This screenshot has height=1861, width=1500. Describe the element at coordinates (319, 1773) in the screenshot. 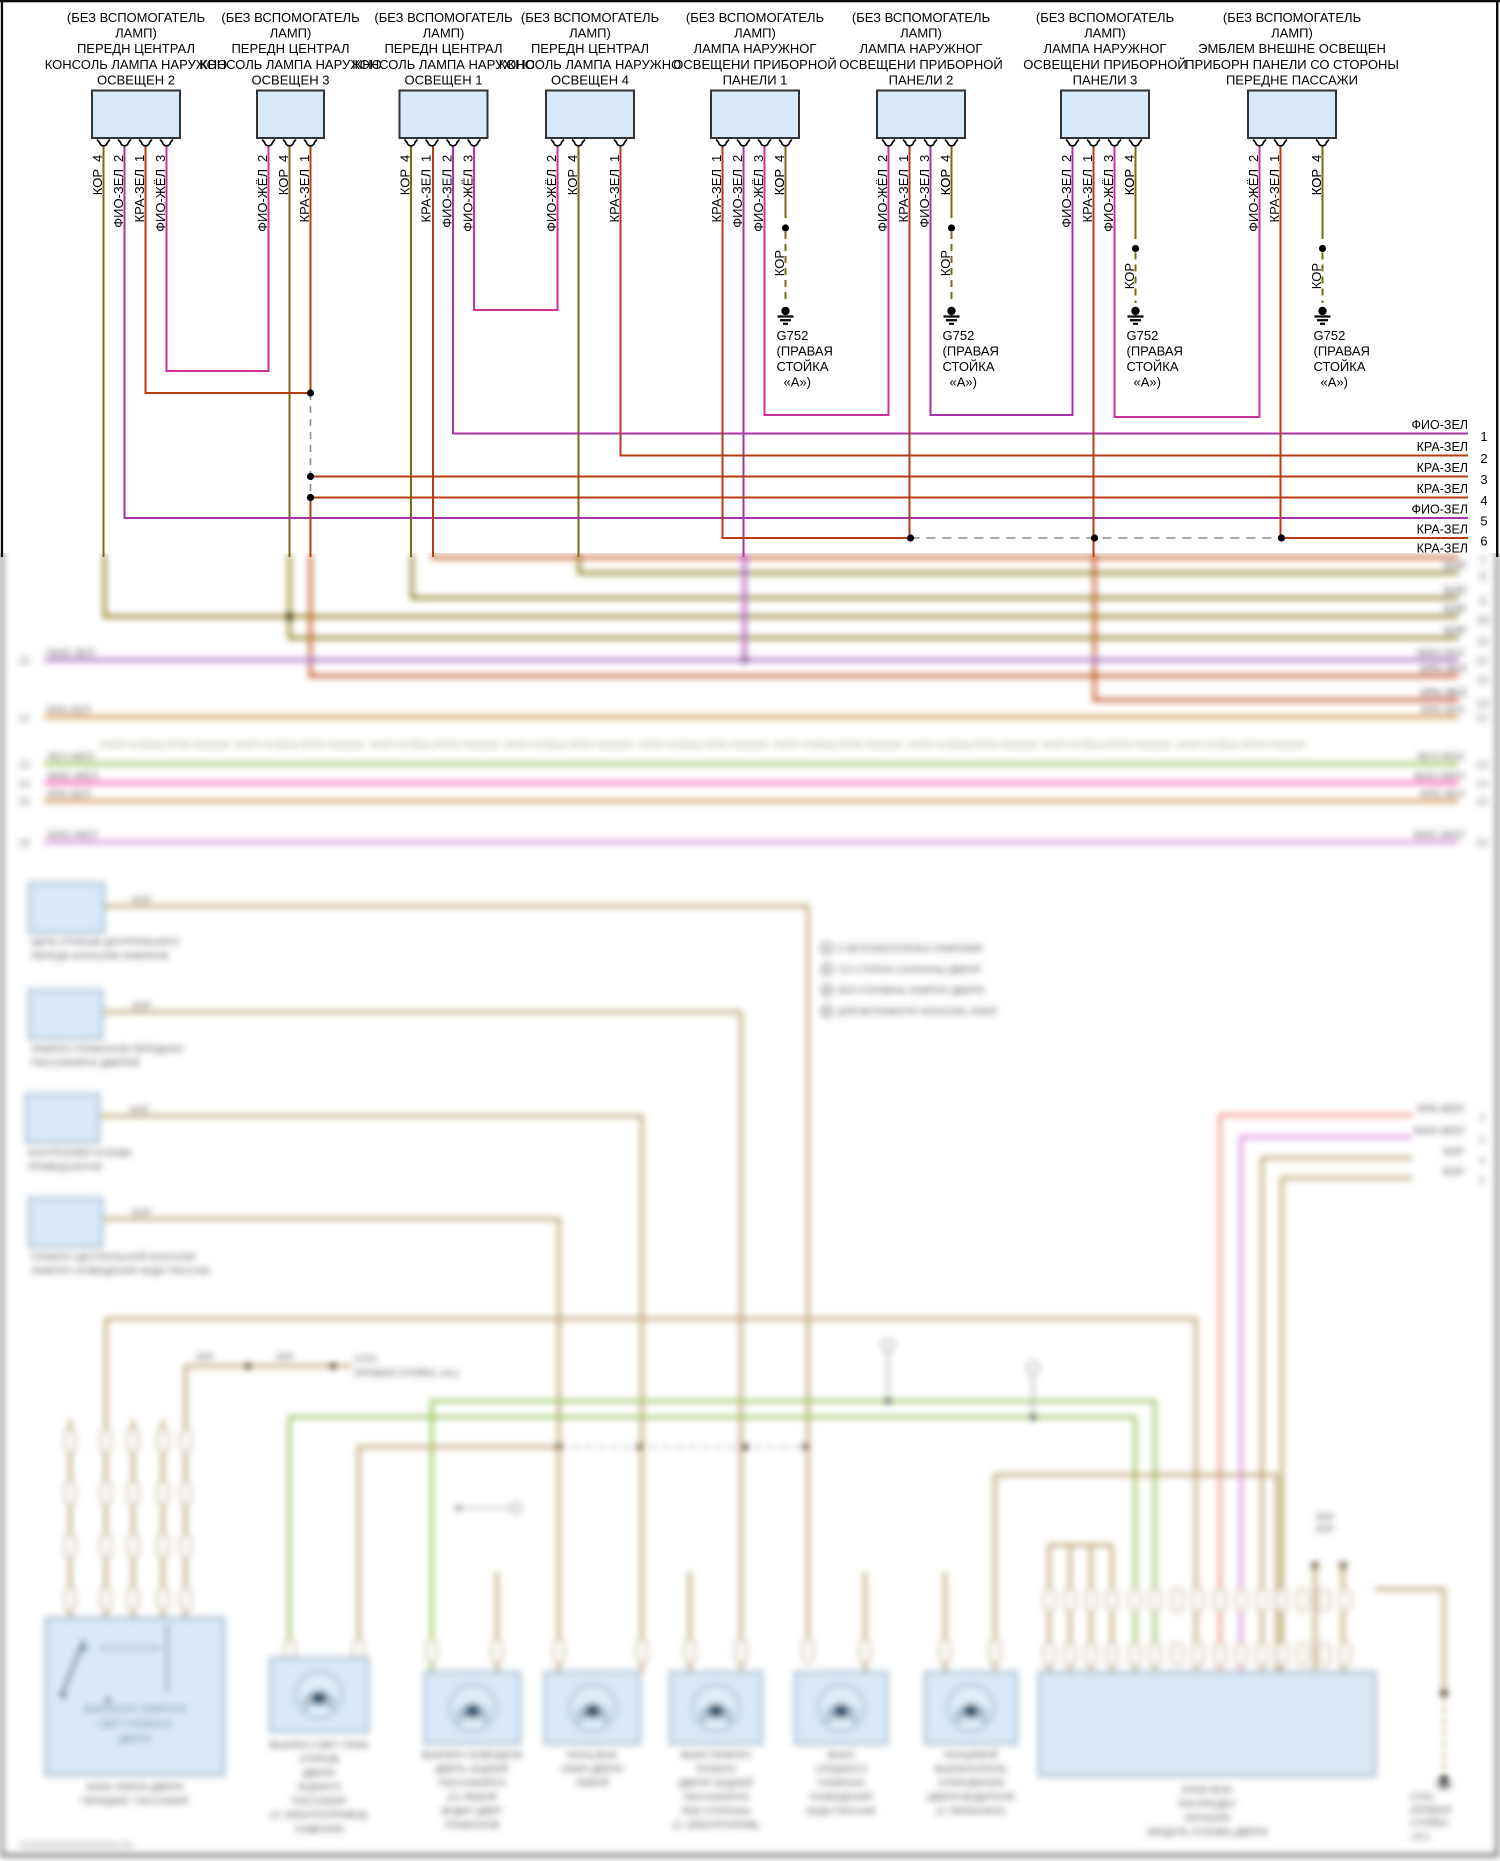

I see `svg-text: ДВЕРИ` at that location.